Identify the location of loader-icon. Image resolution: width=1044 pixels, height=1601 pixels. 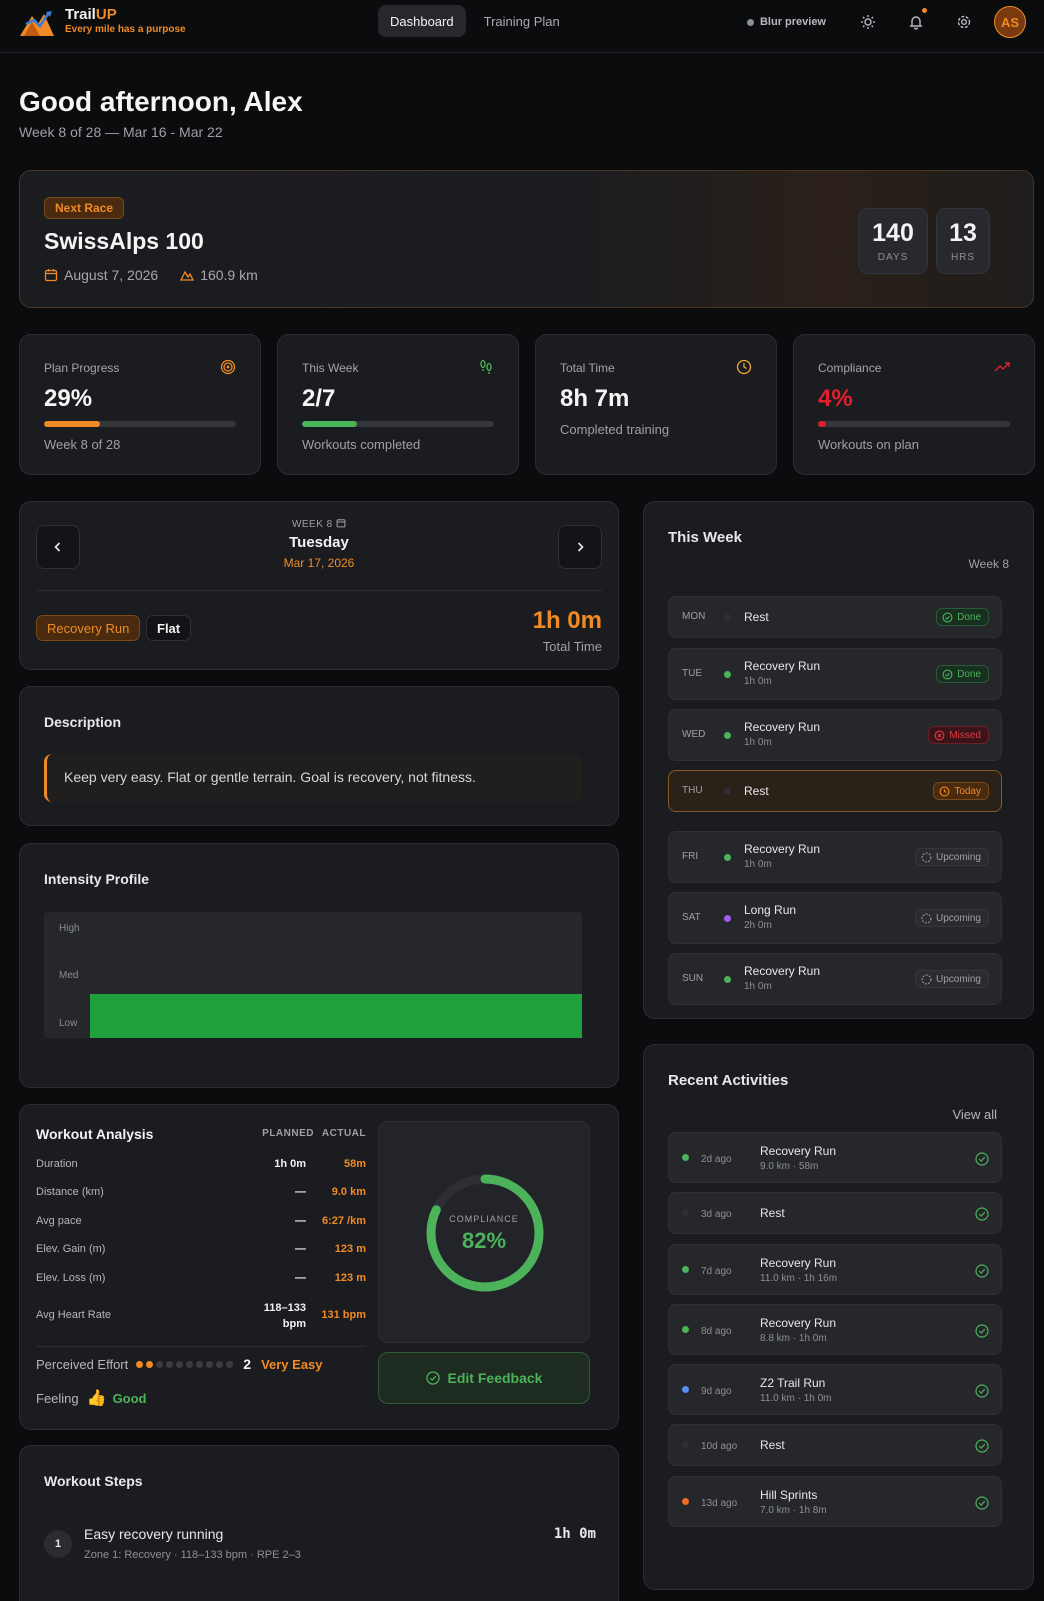
(926, 918).